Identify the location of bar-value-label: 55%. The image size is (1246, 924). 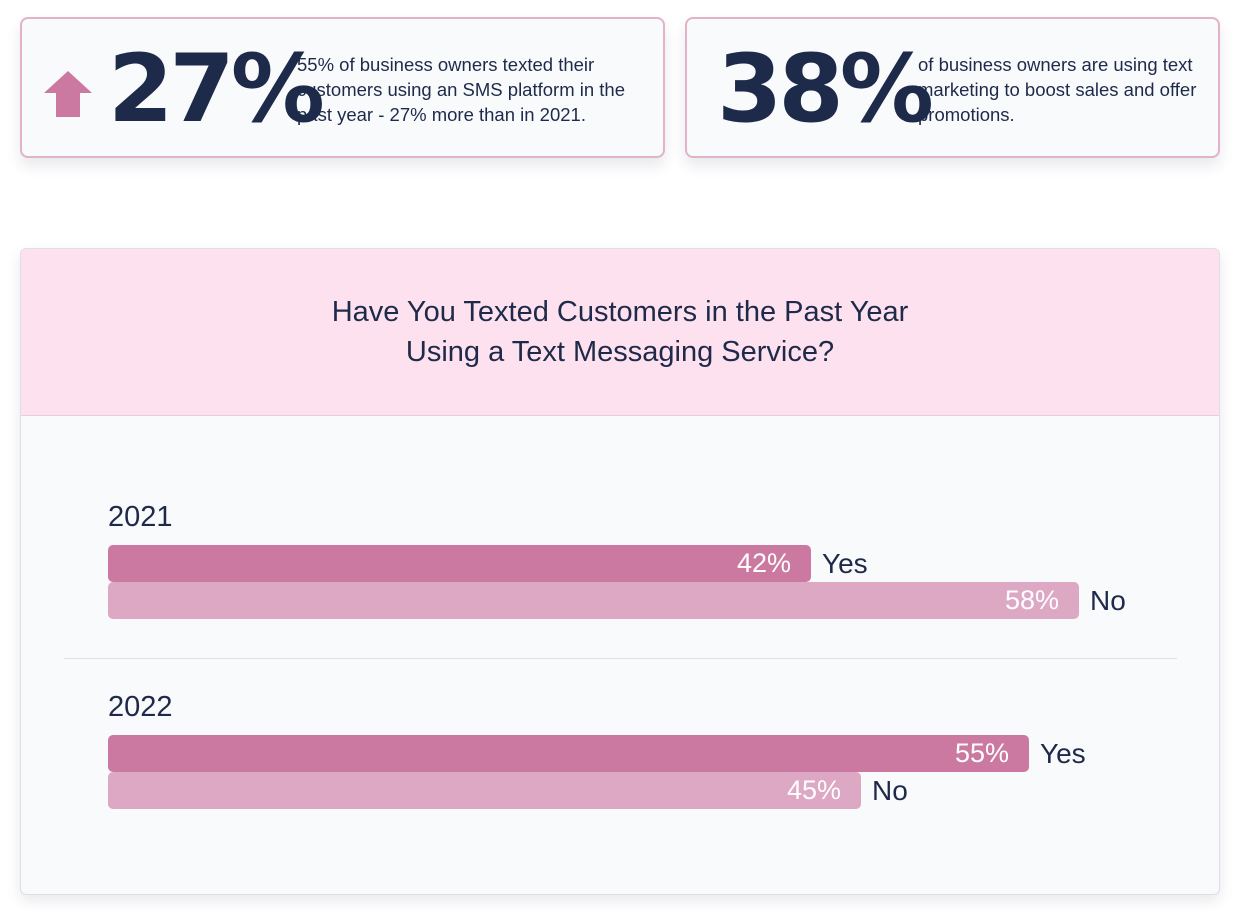
(981, 753).